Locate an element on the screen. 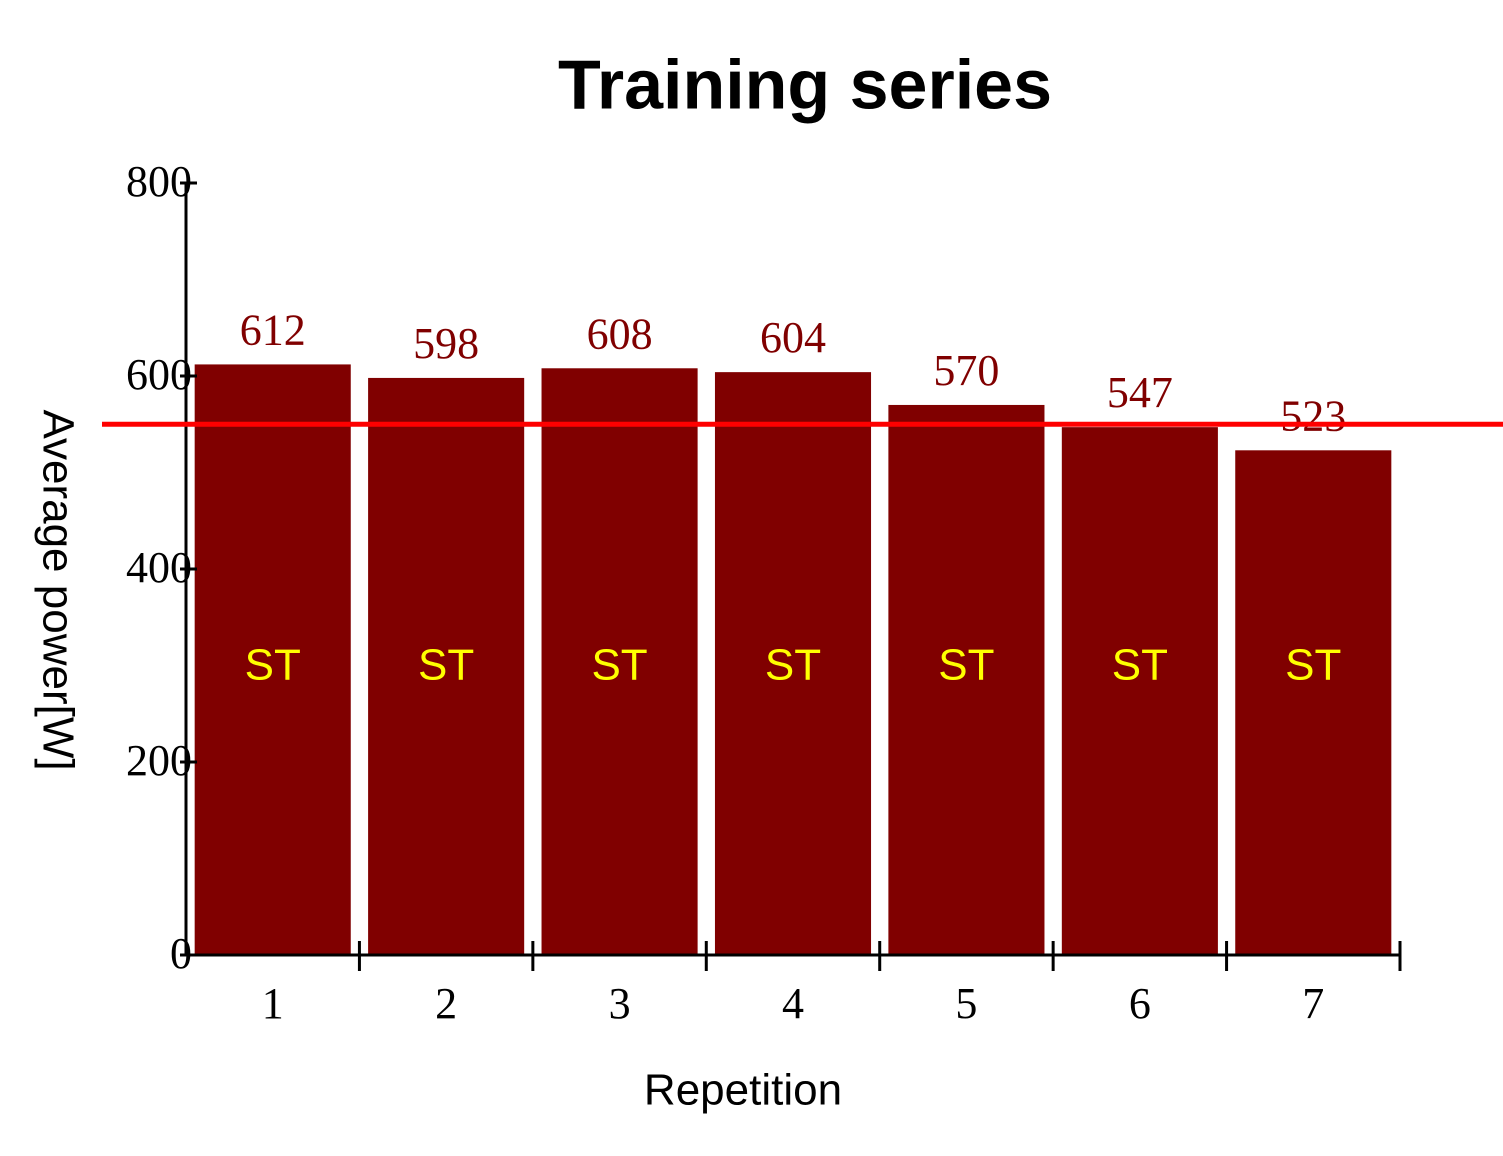 This screenshot has width=1503, height=1156. x-tick-label: 1 is located at coordinates (273, 1003).